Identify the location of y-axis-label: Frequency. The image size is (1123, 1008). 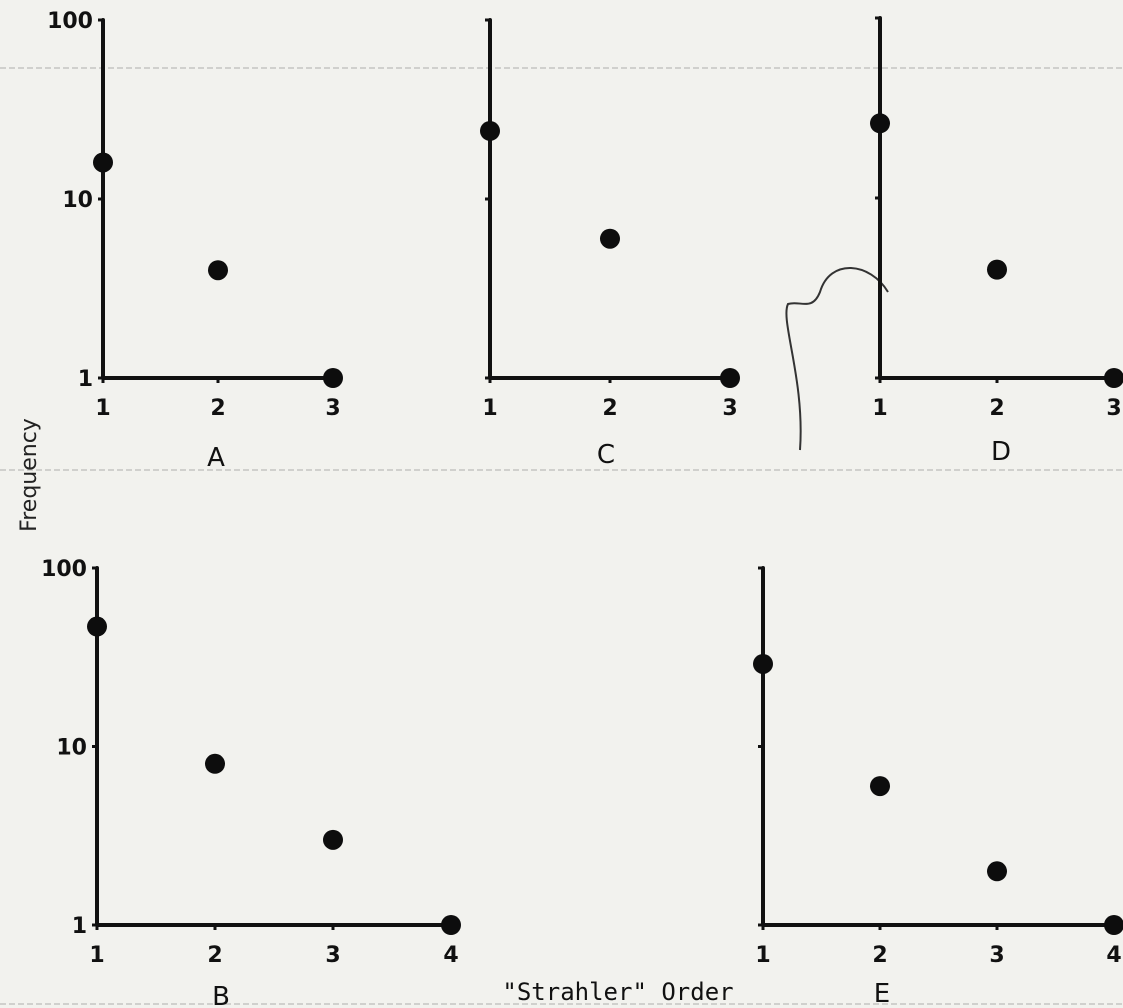
(29, 475).